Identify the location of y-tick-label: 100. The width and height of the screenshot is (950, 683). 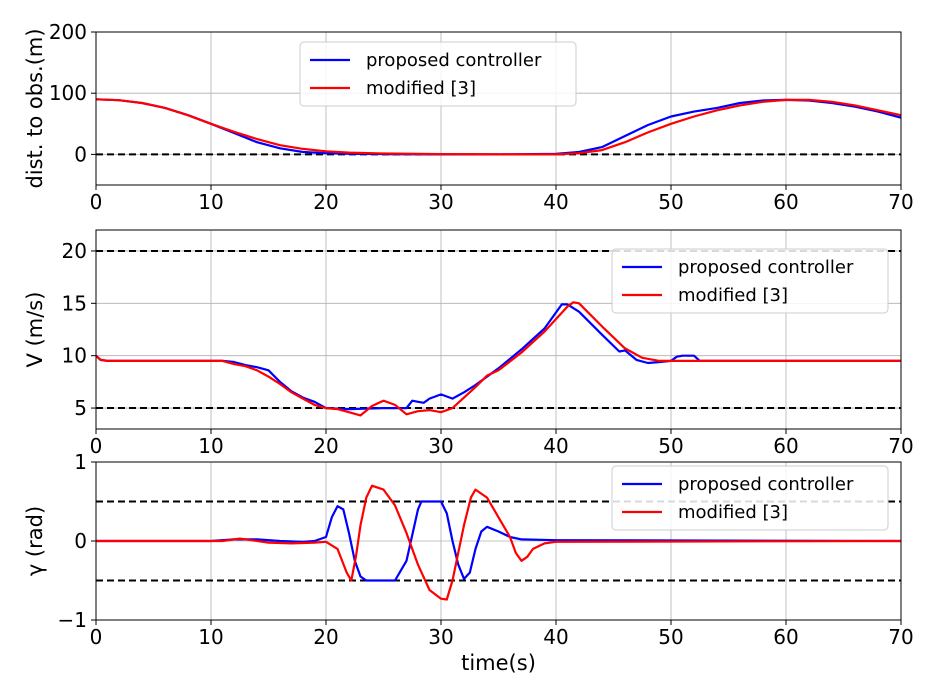
(68, 93).